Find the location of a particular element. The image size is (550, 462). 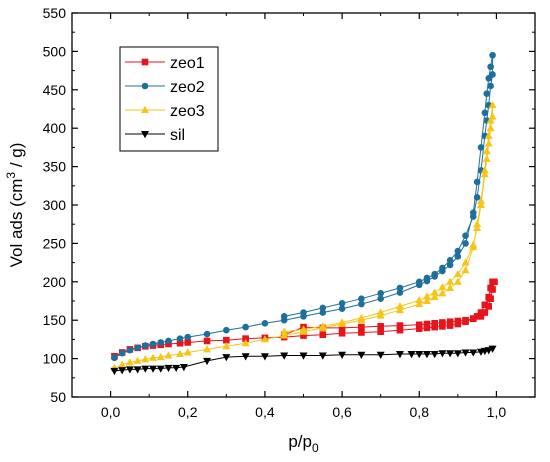

y-tick-label: 150 is located at coordinates (55, 320).